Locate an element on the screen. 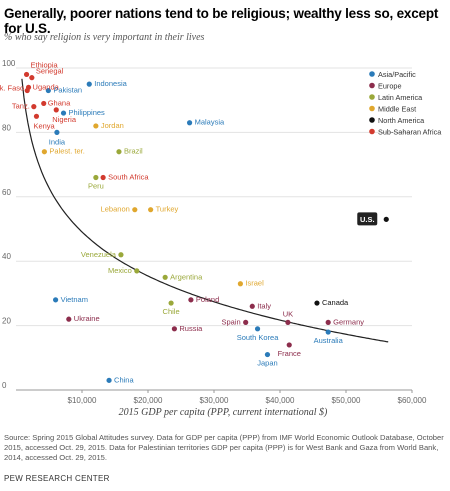 The width and height of the screenshot is (450, 491). label-china: China is located at coordinates (124, 379).